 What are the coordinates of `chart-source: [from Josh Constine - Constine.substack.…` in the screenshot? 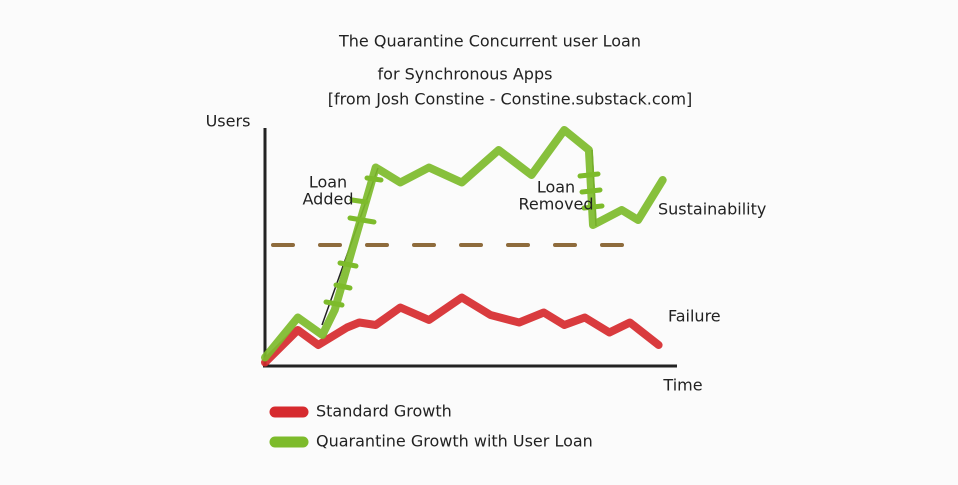 It's located at (510, 99).